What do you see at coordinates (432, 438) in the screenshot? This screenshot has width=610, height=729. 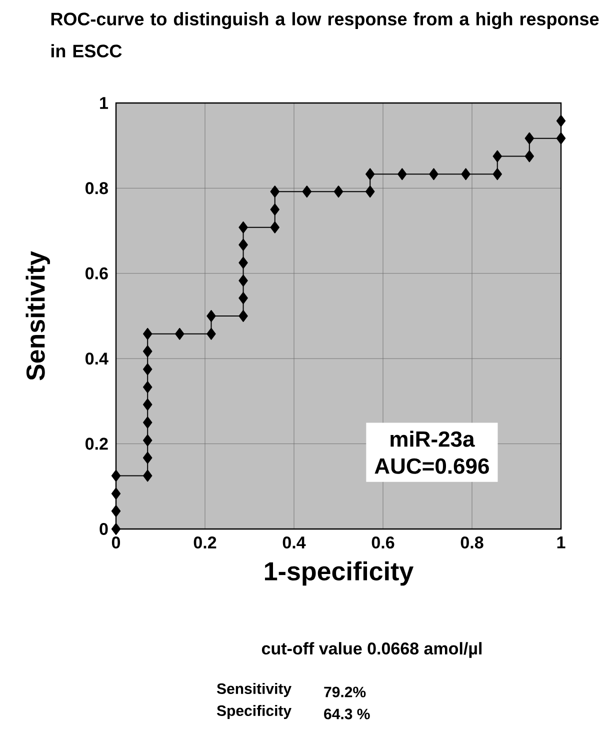 I see `annotation: miR-23a` at bounding box center [432, 438].